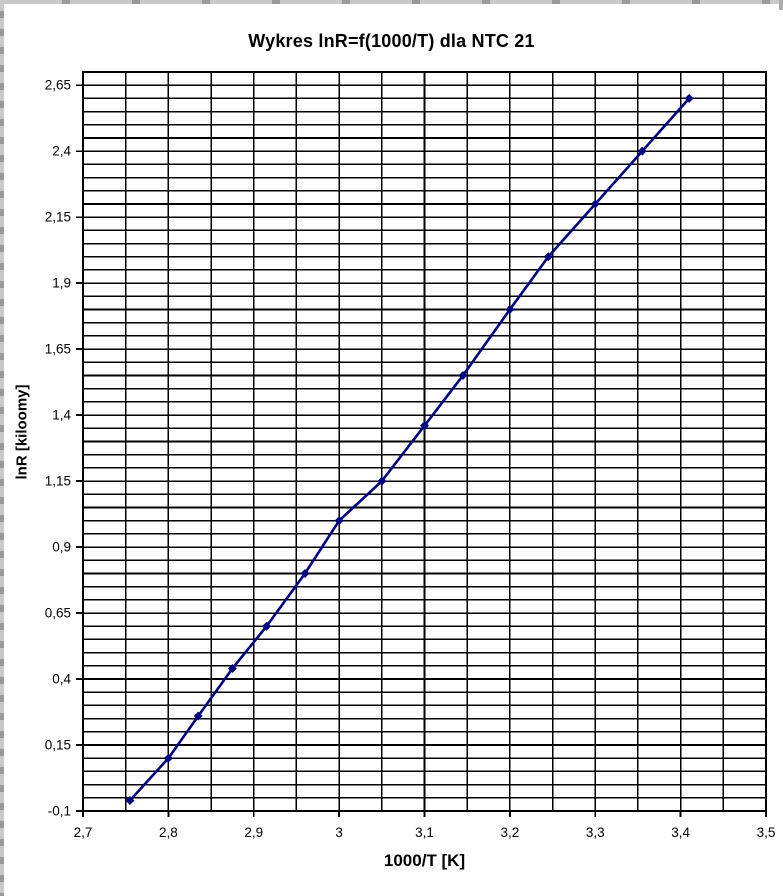  Describe the element at coordinates (58, 85) in the screenshot. I see `y-tick-label: 2,65` at that location.